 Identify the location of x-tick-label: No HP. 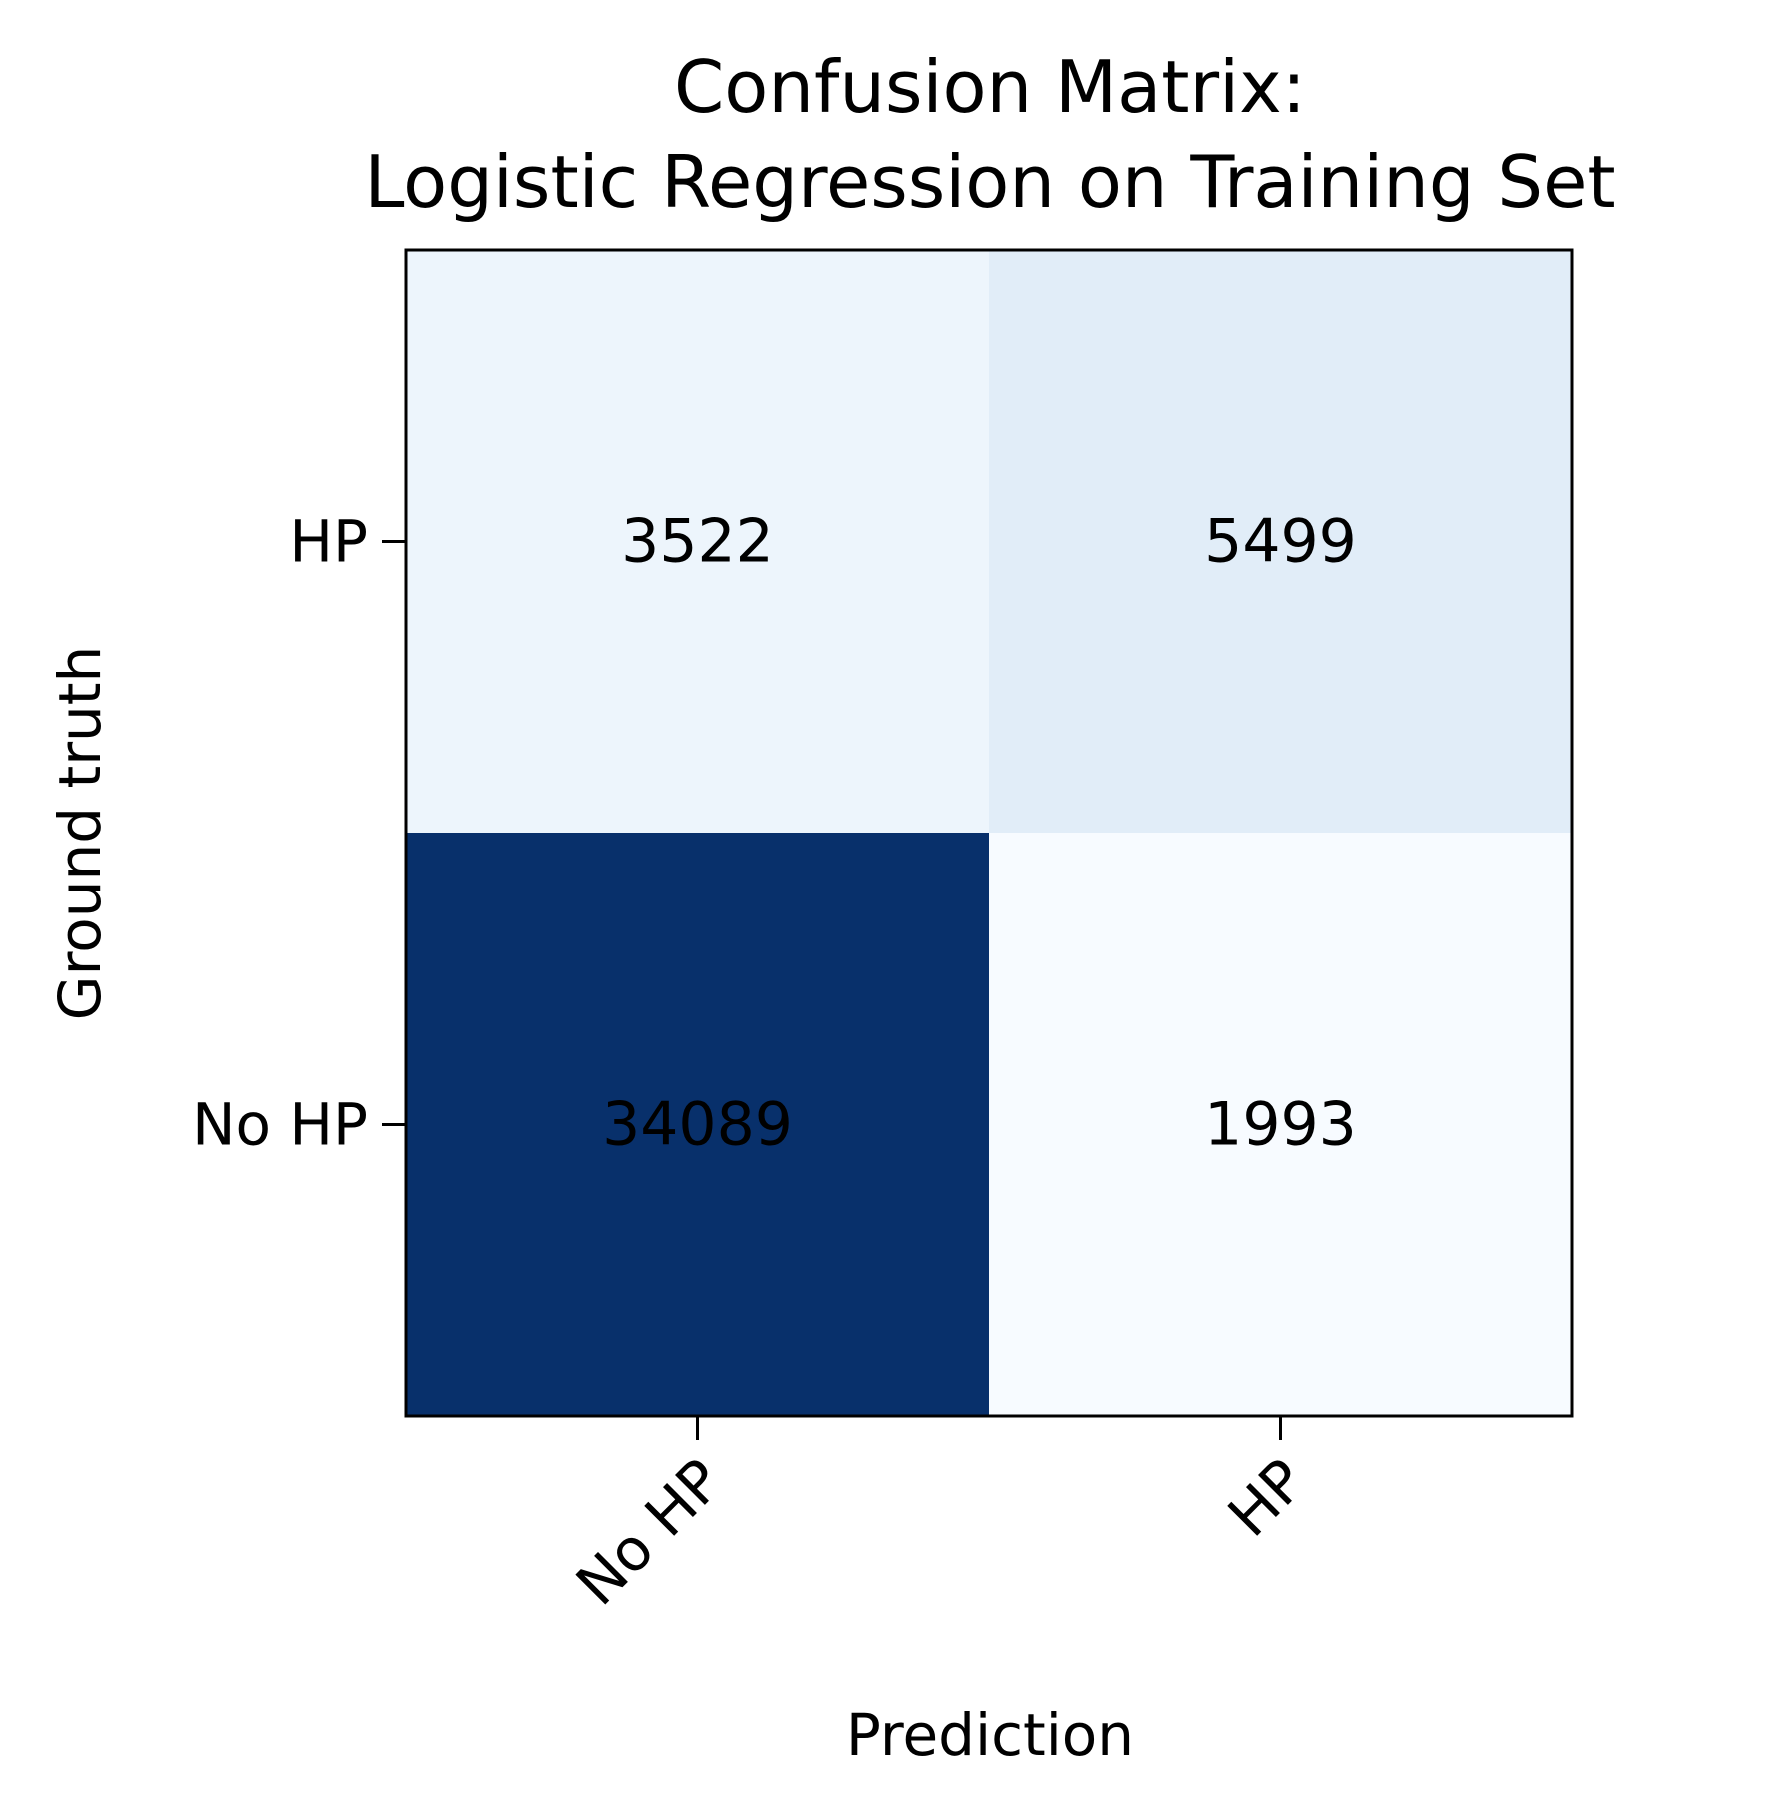
(649, 1532).